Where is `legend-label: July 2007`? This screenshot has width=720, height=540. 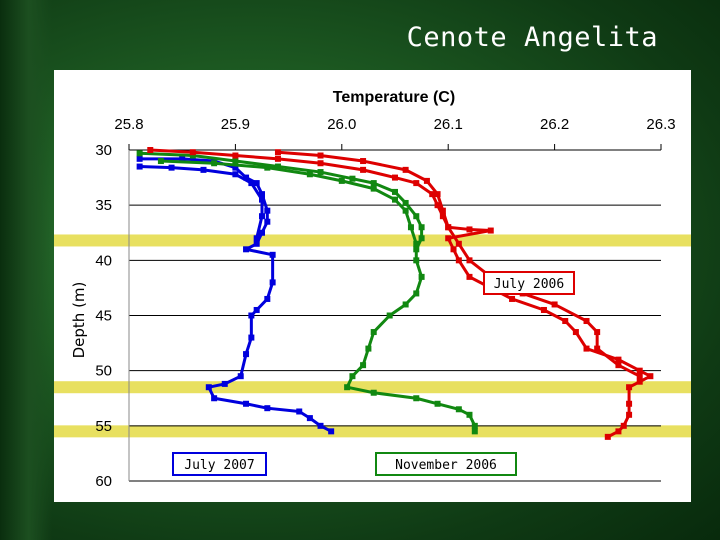
legend-label: July 2007 is located at coordinates (219, 465).